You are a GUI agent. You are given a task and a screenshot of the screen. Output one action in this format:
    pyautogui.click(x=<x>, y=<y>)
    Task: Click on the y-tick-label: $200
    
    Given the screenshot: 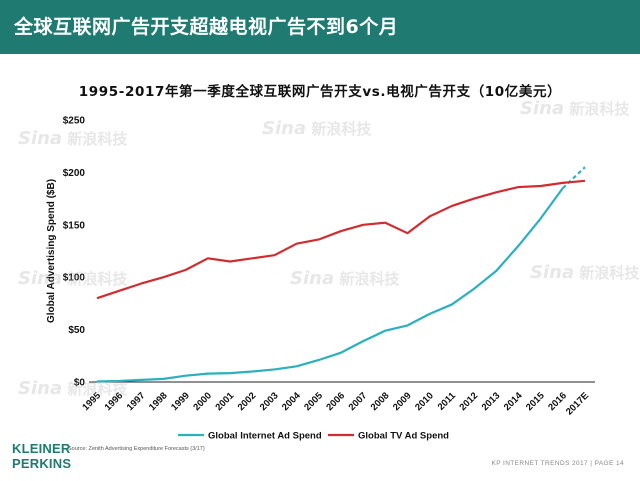 What is the action you would take?
    pyautogui.click(x=74, y=173)
    